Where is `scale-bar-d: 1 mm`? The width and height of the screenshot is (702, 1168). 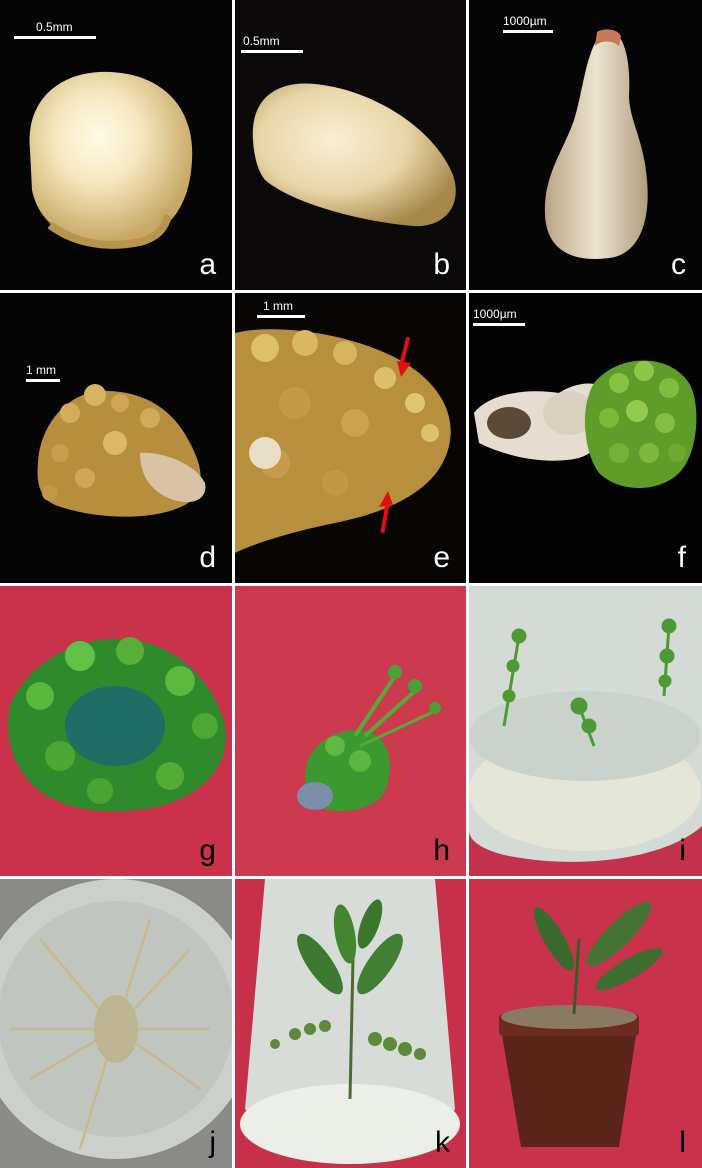 scale-bar-d: 1 mm is located at coordinates (43, 375).